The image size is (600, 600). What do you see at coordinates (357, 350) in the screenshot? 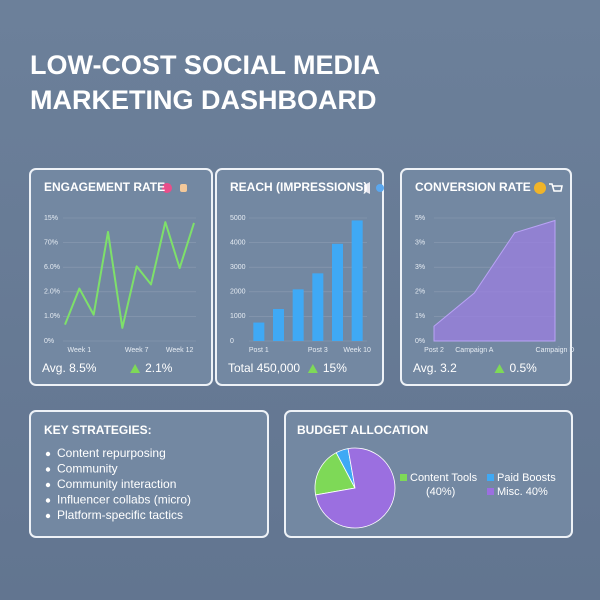
I see `x-tick-label: Week 10` at bounding box center [357, 350].